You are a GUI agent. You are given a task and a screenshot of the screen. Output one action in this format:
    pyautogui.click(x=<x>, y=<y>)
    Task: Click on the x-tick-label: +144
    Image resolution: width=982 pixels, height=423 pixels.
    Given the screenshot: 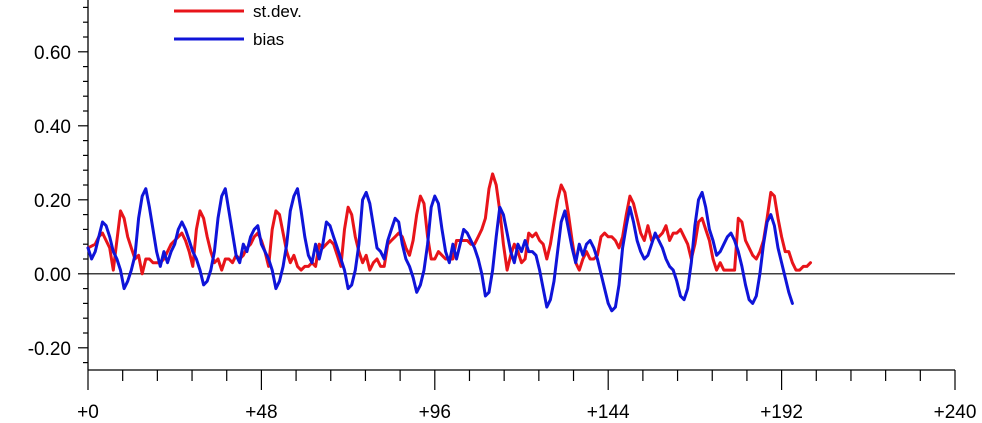 What is the action you would take?
    pyautogui.click(x=608, y=412)
    